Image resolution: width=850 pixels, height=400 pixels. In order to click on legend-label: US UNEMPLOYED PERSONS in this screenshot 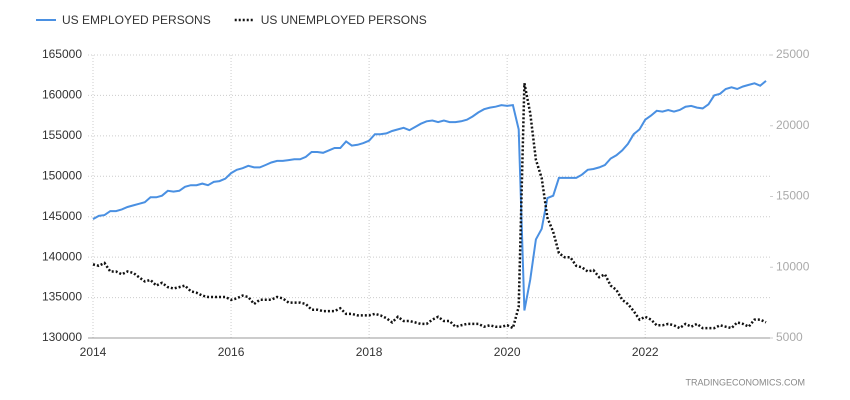, I will do `click(344, 20)`.